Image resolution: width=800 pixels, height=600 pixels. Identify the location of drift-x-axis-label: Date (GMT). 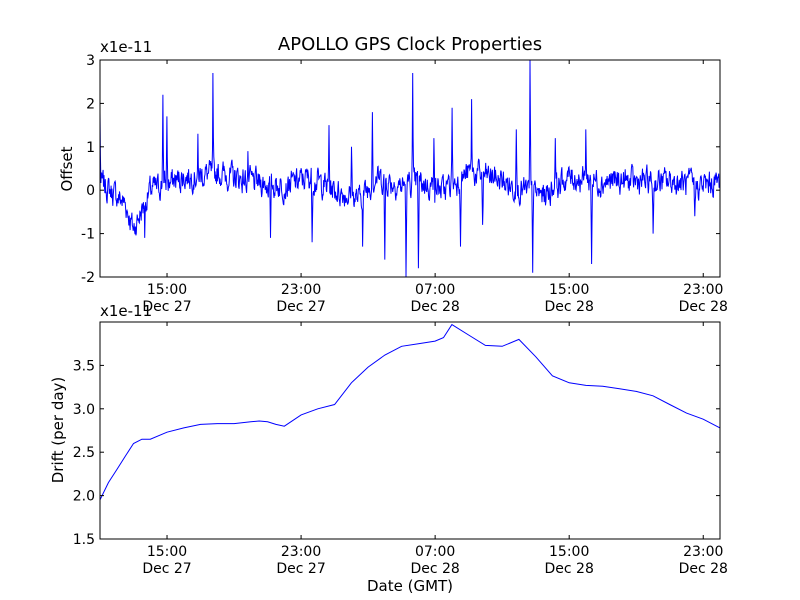
(410, 586).